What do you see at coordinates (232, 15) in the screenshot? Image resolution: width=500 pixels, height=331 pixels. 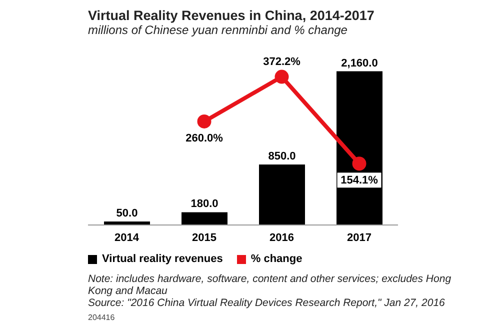 I see `chart-title: Virtual Reality Revenues in China, 2014-2017` at bounding box center [232, 15].